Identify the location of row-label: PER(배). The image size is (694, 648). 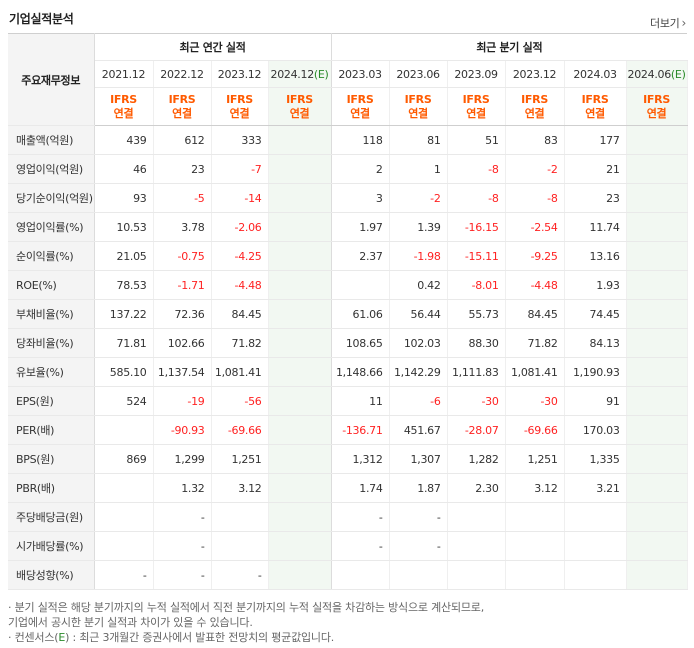
(51, 430).